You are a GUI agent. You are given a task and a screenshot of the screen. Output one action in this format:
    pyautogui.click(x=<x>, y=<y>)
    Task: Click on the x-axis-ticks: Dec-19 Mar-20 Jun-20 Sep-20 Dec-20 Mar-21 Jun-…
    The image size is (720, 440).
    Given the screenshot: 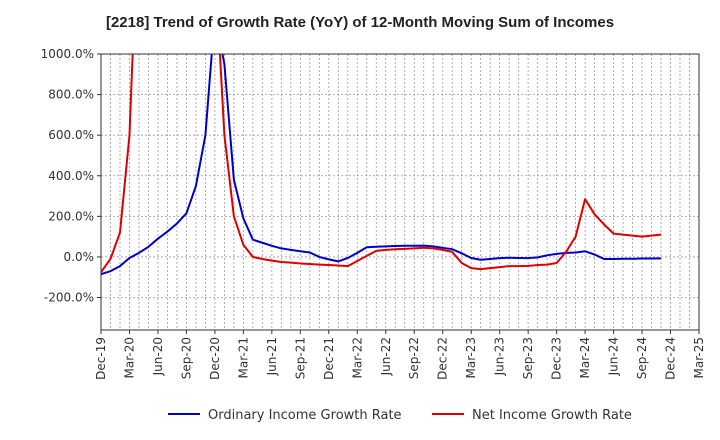 What is the action you would take?
    pyautogui.click(x=400, y=355)
    